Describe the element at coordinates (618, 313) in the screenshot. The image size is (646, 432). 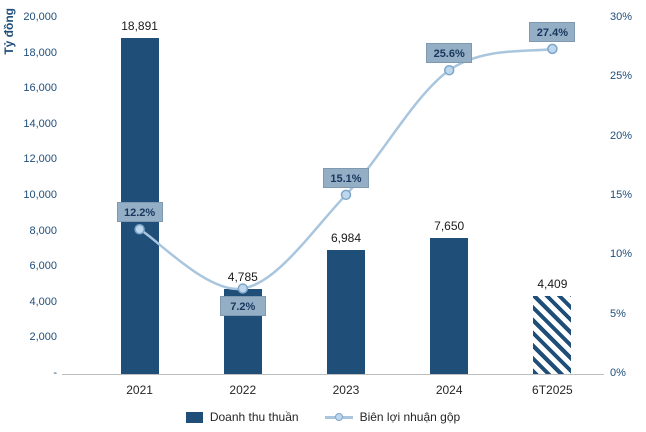
I see `right-axis-tick-label: 5%` at that location.